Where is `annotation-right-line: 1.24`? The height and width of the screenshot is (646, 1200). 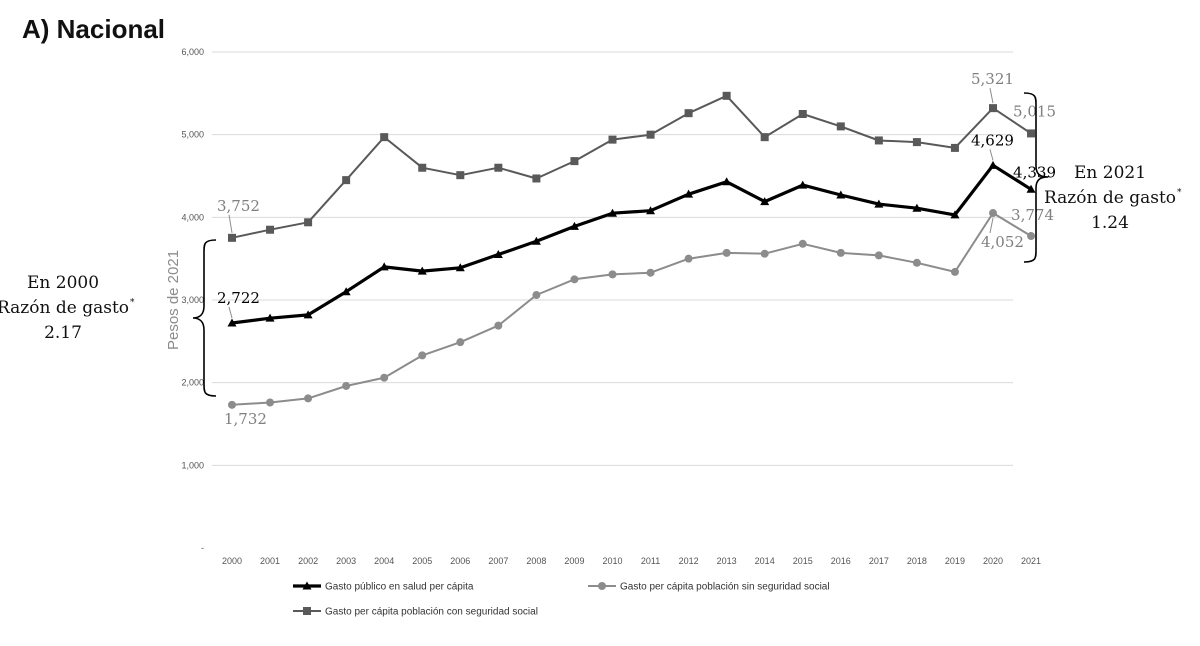 annotation-right-line: 1.24 is located at coordinates (1110, 223).